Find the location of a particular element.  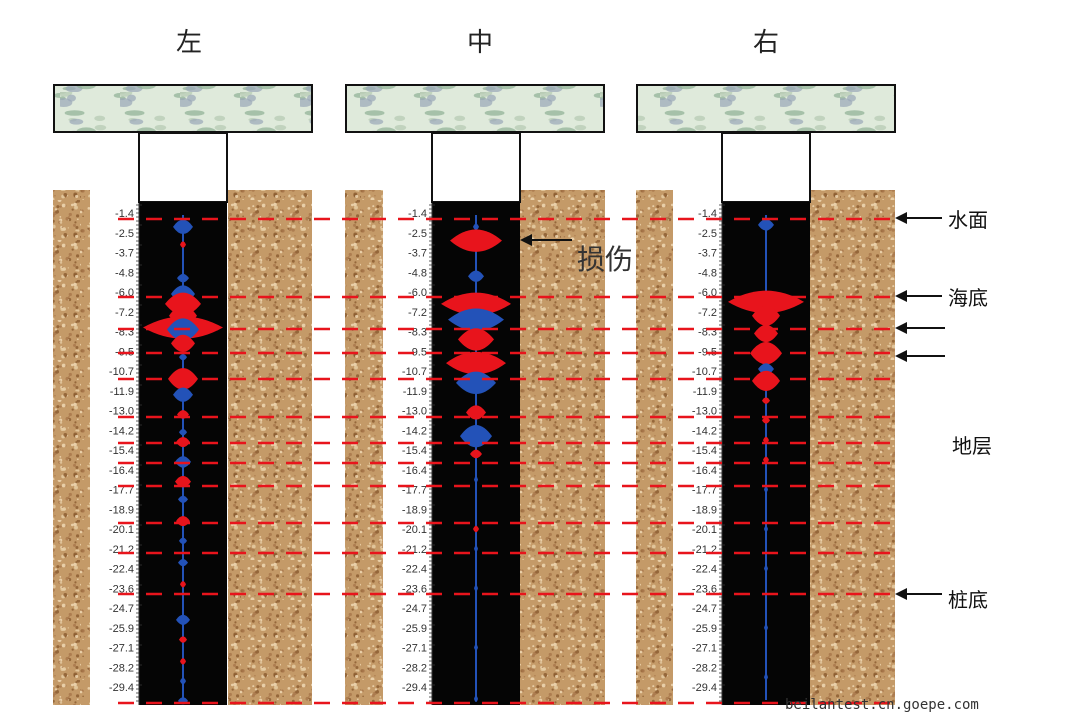

column-title-left: 左 is located at coordinates (188, 43).